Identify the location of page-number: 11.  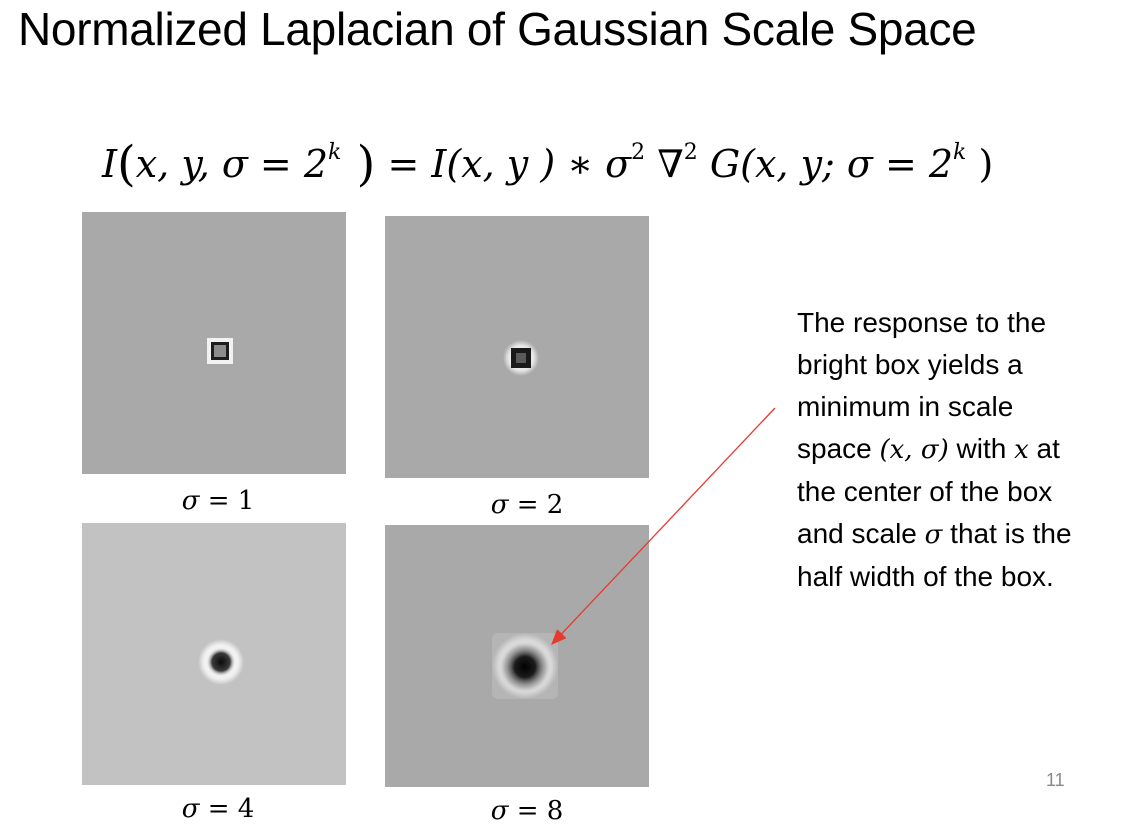
(1055, 780).